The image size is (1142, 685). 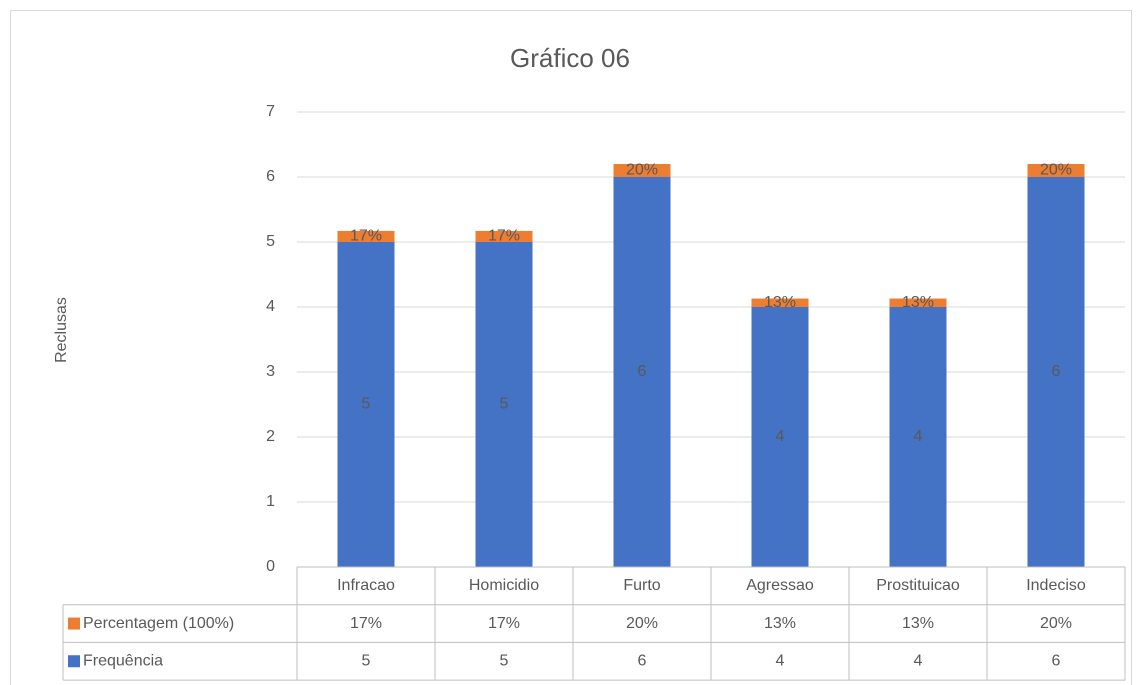 What do you see at coordinates (641, 585) in the screenshot?
I see `x-tick-label: Furto` at bounding box center [641, 585].